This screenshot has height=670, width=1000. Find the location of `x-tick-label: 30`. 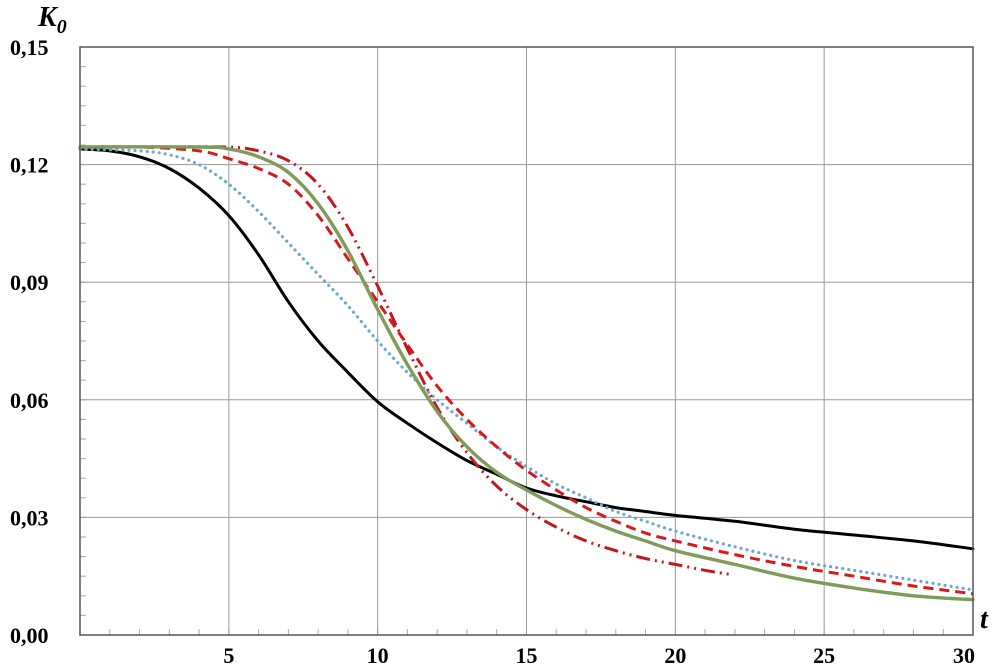

x-tick-label: 30 is located at coordinates (964, 655).